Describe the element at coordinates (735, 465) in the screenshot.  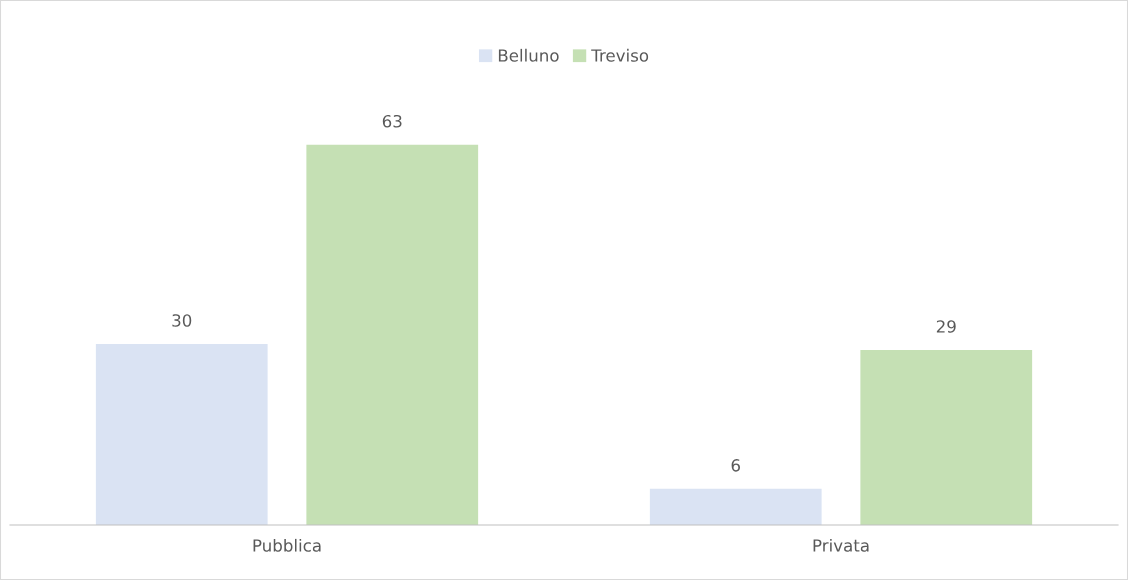
I see `data-label: 6` at that location.